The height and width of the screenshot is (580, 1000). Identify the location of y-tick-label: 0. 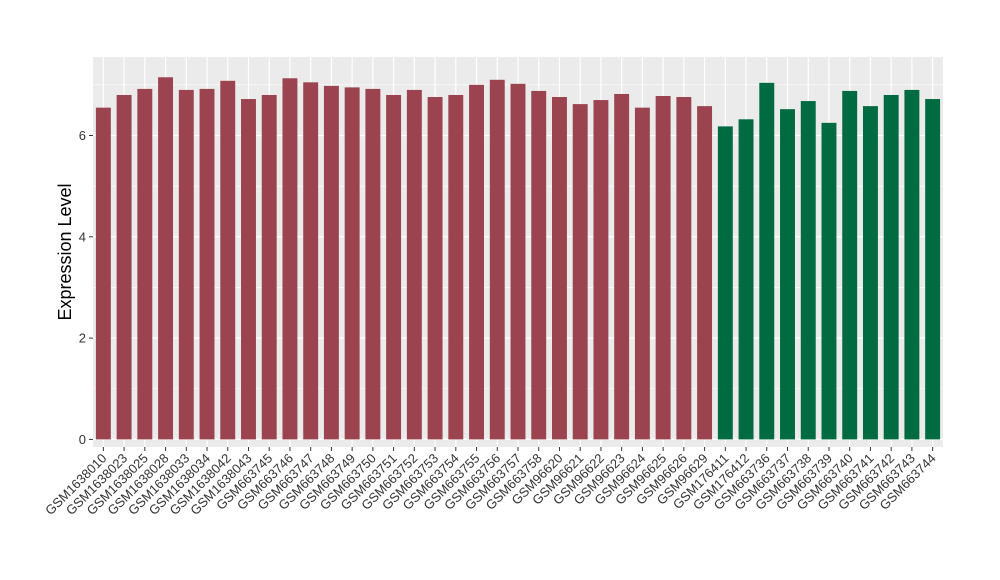
(82, 439).